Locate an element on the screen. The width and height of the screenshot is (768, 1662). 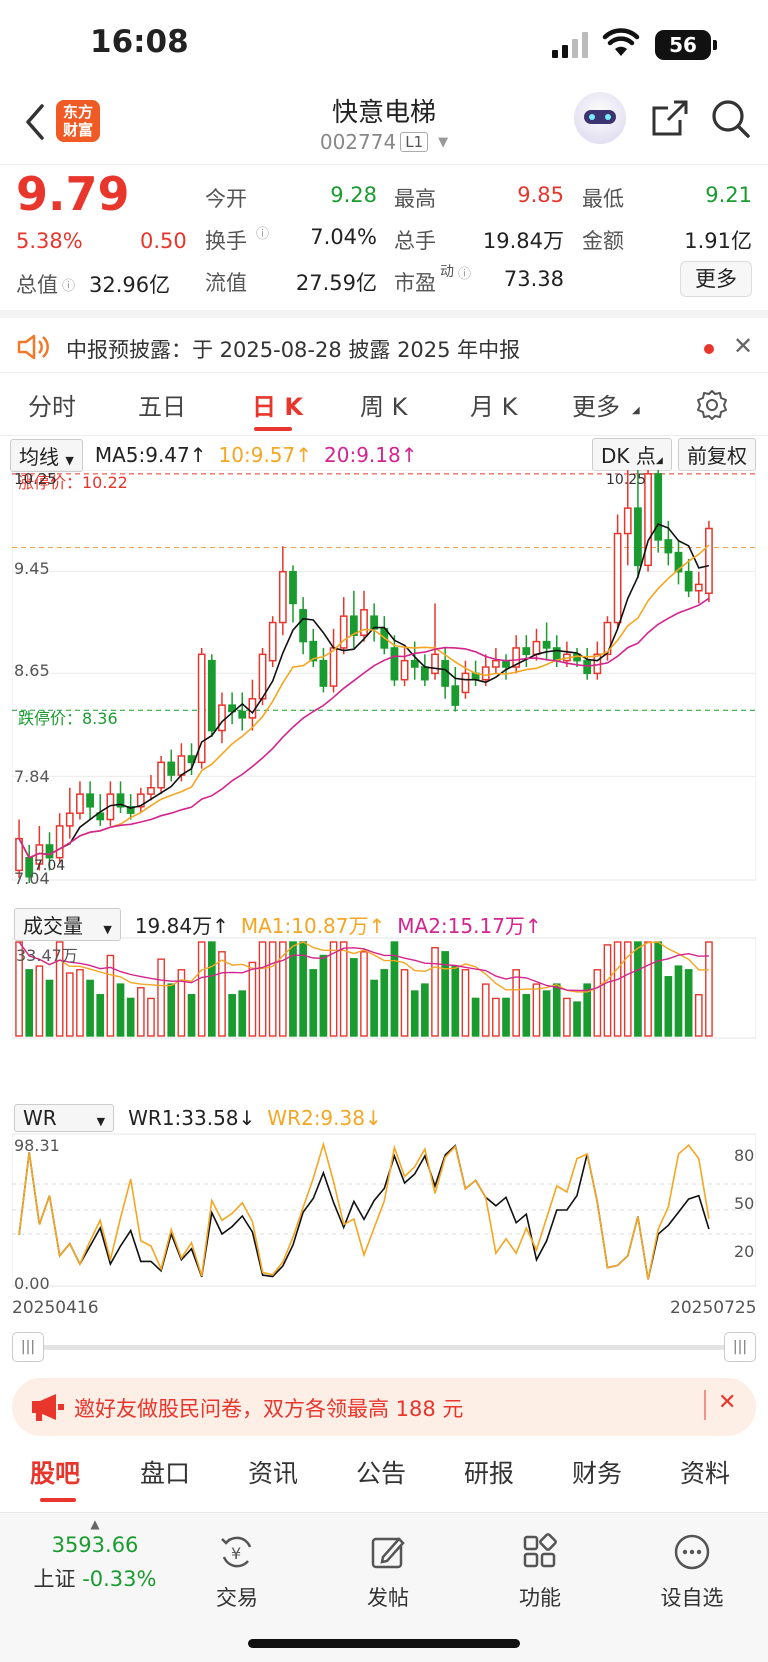
nav-post: 发帖 is located at coordinates (388, 1572).